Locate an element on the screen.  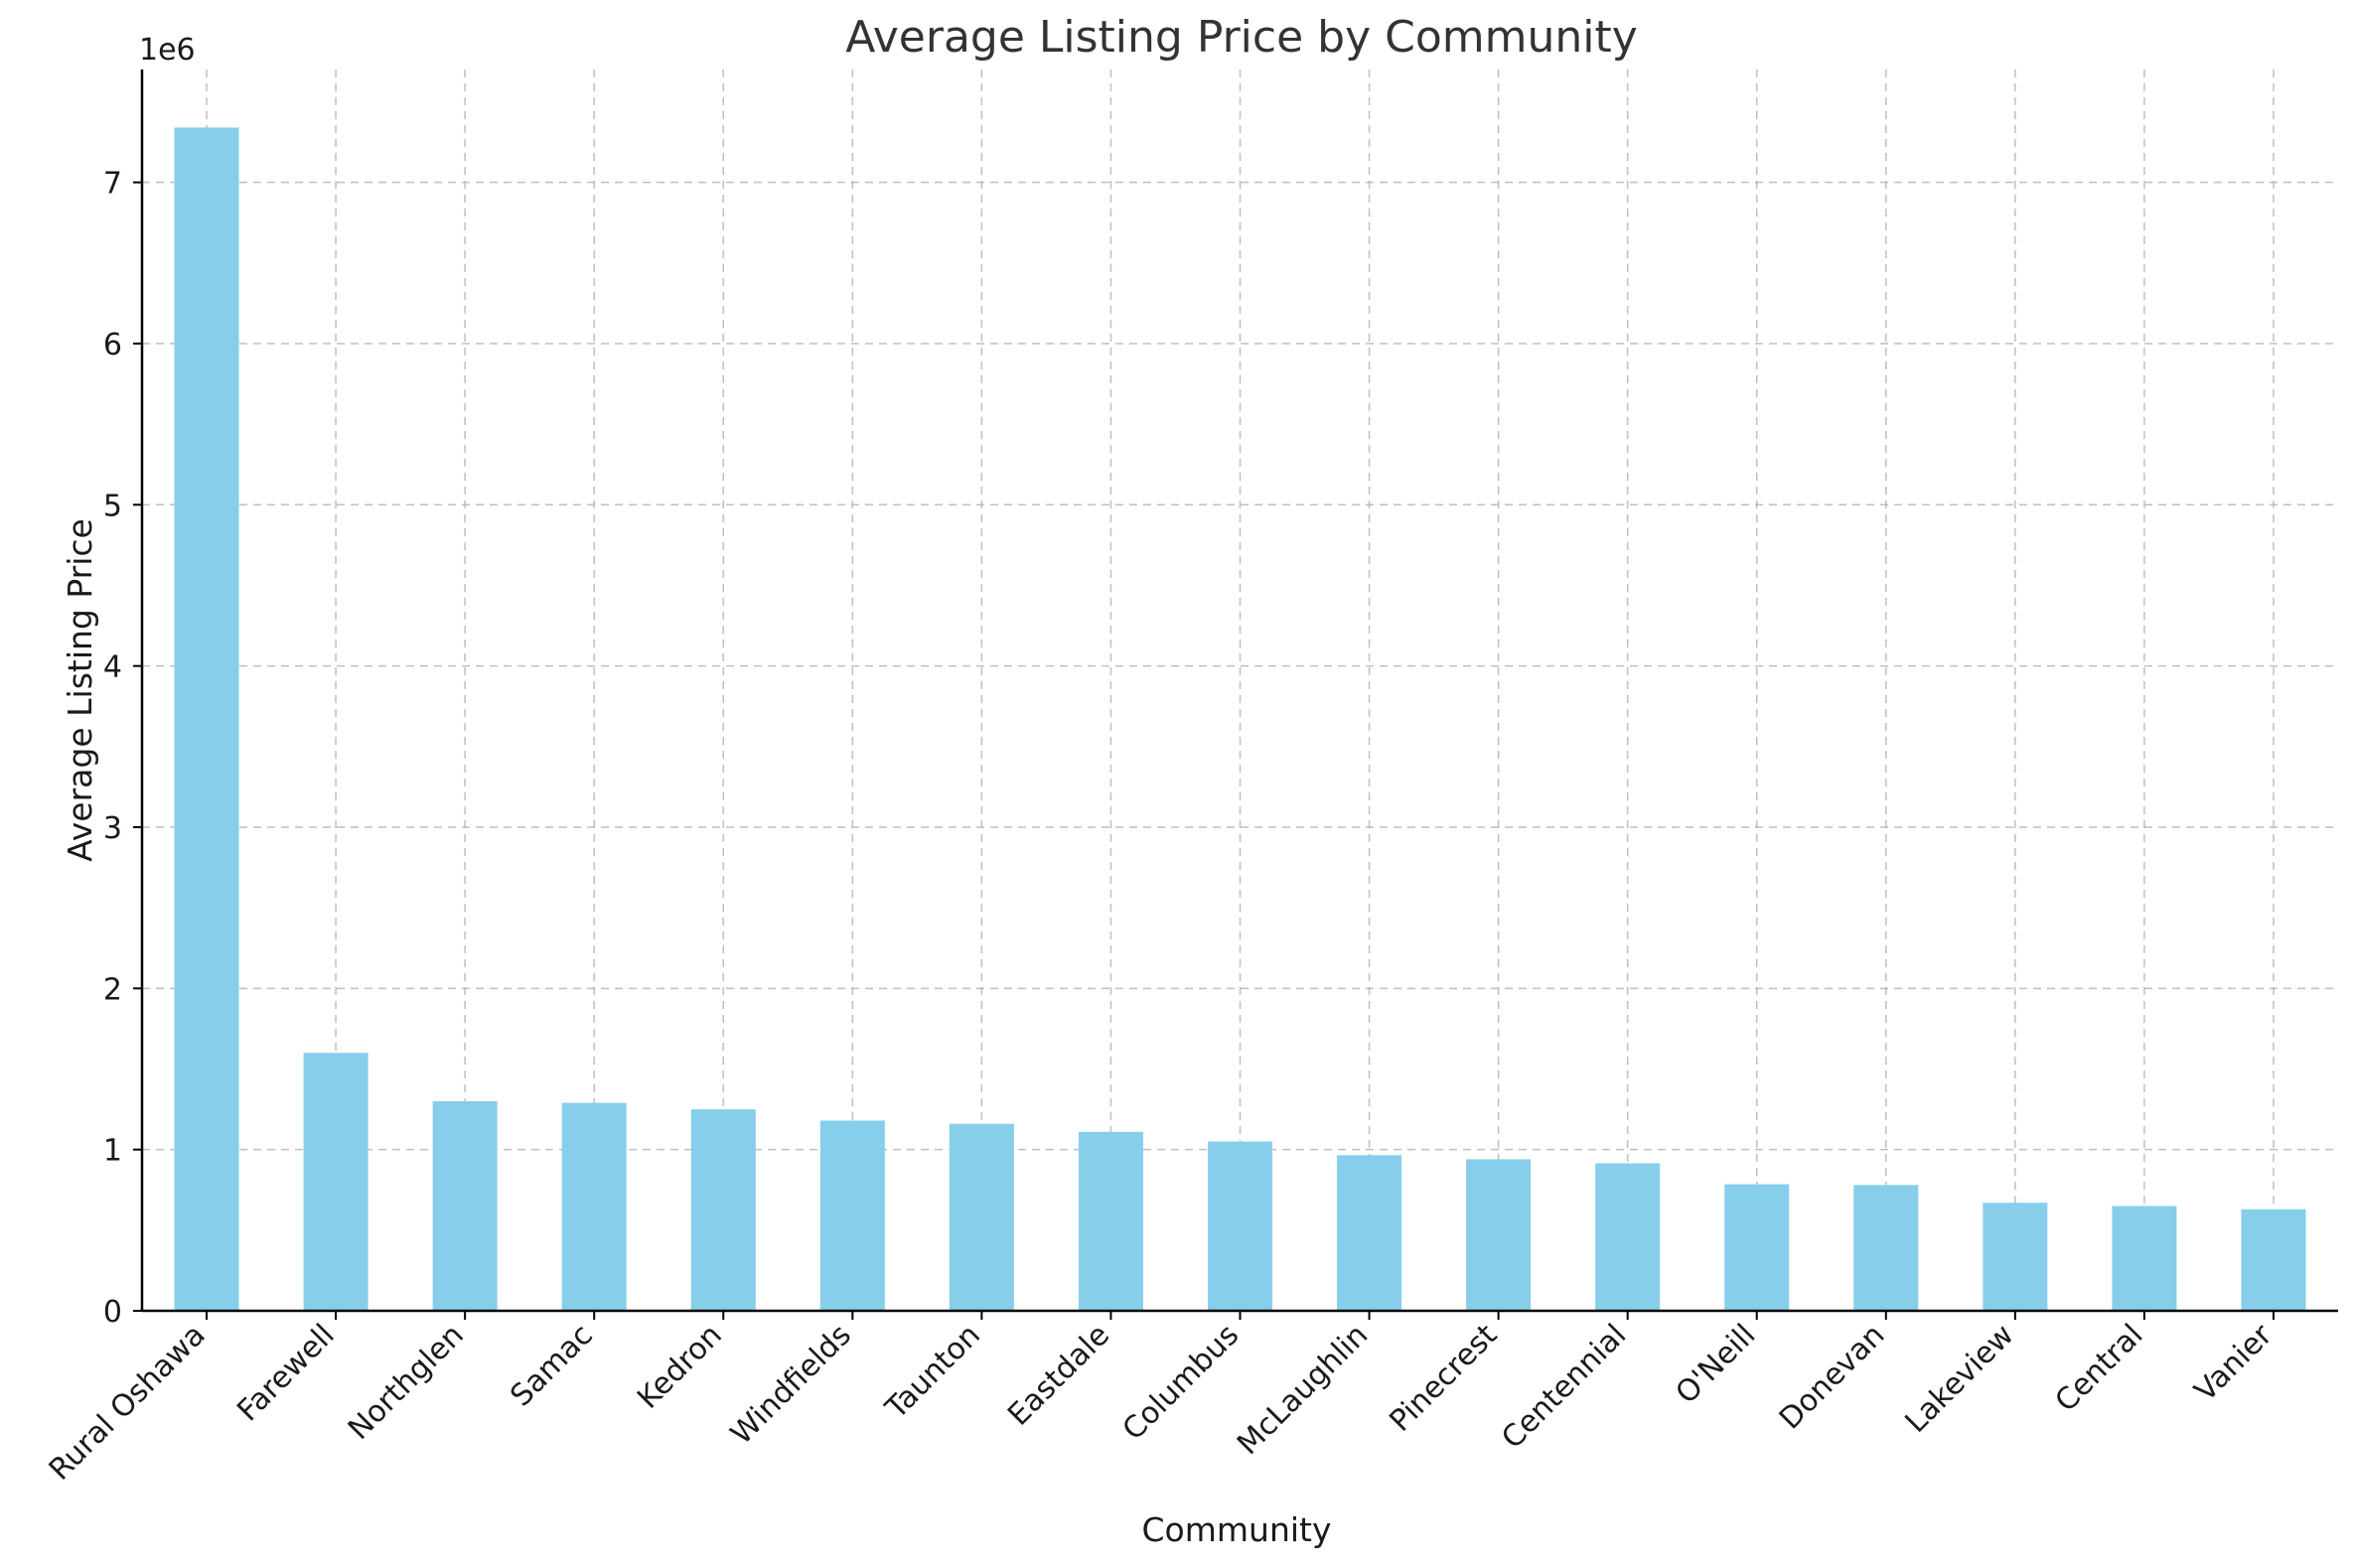
y-tick-label-7: 7 is located at coordinates (113, 184).